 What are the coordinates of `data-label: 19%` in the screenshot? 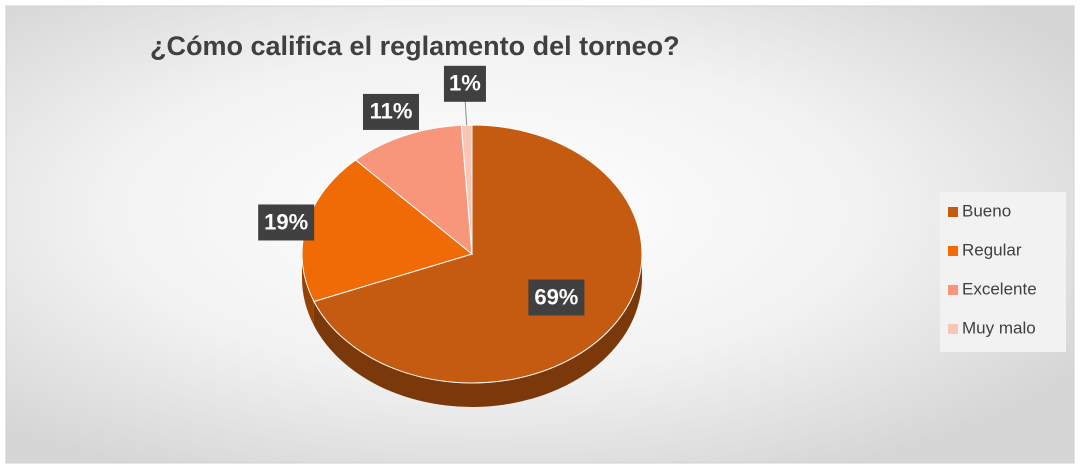 It's located at (286, 221).